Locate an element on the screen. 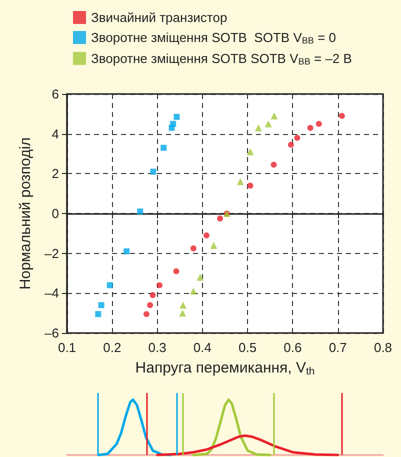  y-tick-label: 6 is located at coordinates (55, 94).